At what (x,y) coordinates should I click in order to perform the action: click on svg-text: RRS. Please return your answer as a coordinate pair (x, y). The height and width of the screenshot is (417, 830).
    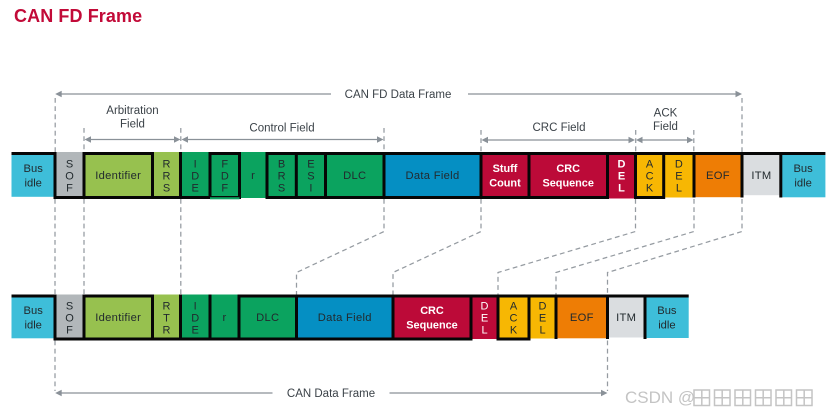
    Looking at the image, I should click on (167, 177).